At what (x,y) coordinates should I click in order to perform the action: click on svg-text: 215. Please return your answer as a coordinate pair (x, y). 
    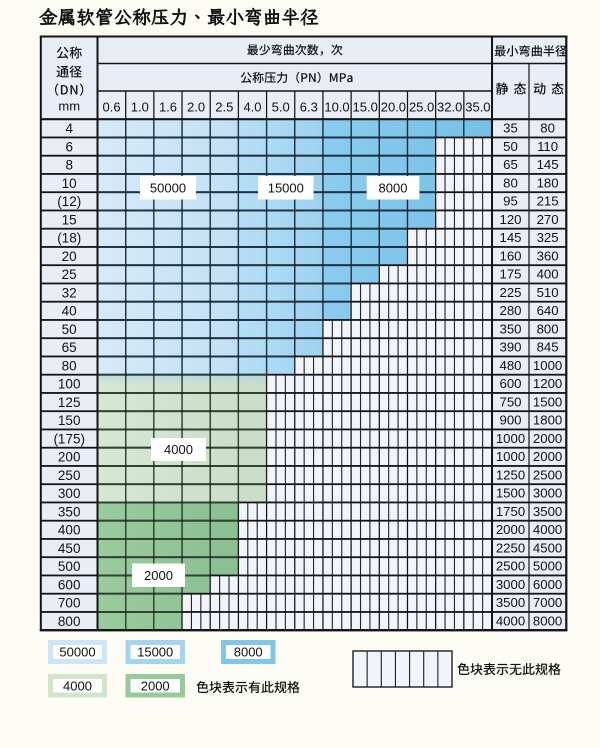
    Looking at the image, I should click on (548, 201).